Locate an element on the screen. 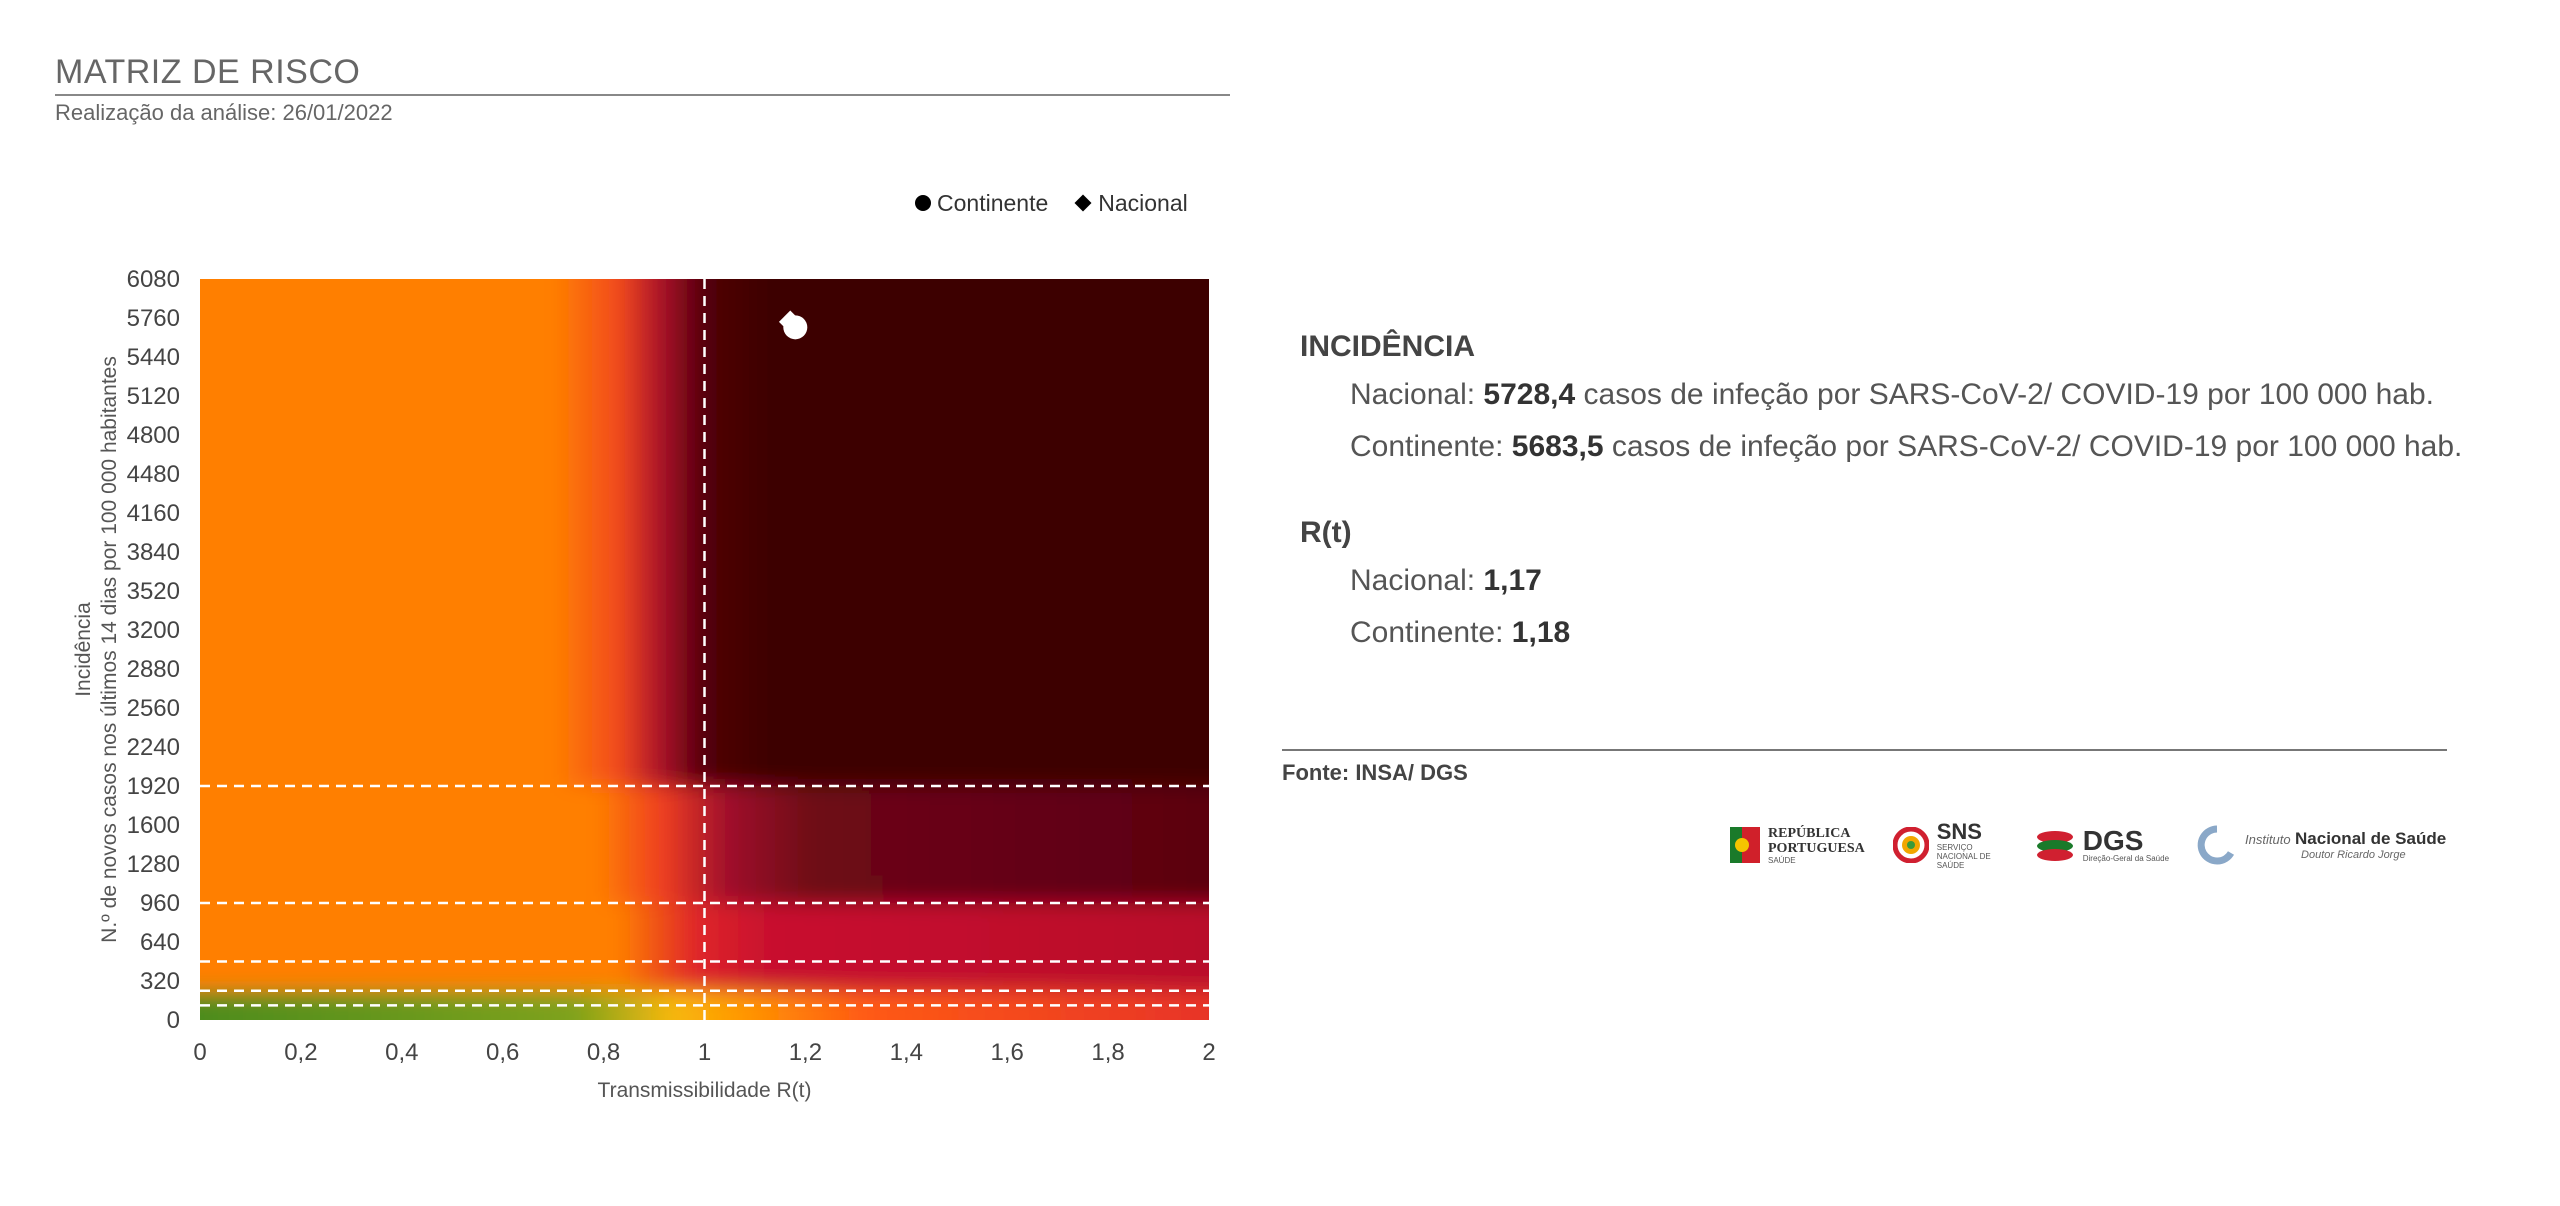 The height and width of the screenshot is (1206, 2560). rt-nacional: Nacional: 1,17 is located at coordinates (1925, 581).